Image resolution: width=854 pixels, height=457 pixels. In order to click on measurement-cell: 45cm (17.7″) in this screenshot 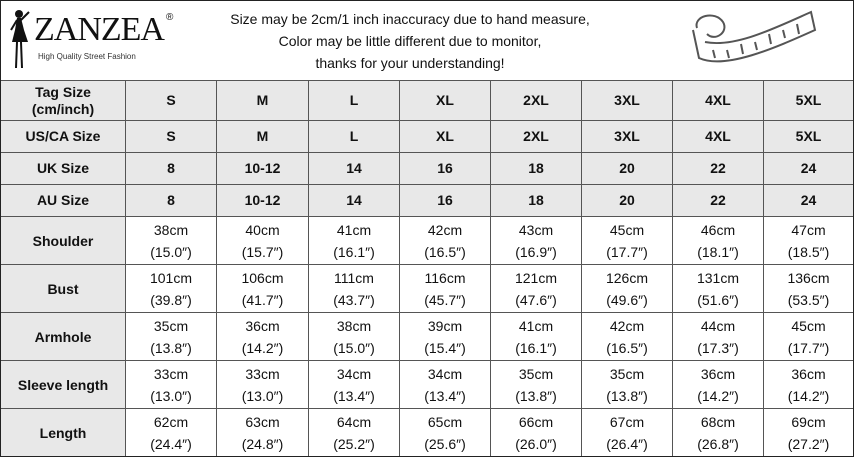, I will do `click(808, 336)`.